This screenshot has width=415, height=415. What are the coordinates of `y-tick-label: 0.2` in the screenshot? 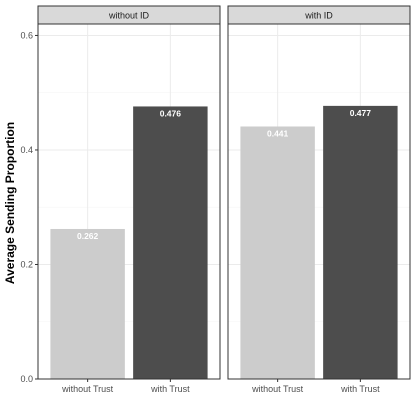 It's located at (26, 264).